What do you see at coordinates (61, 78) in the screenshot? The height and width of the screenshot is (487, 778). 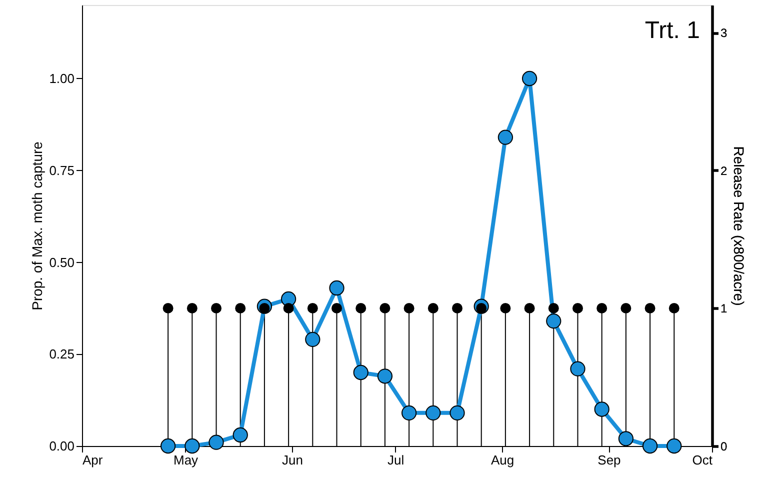 I see `y-tick-label: 1.00` at bounding box center [61, 78].